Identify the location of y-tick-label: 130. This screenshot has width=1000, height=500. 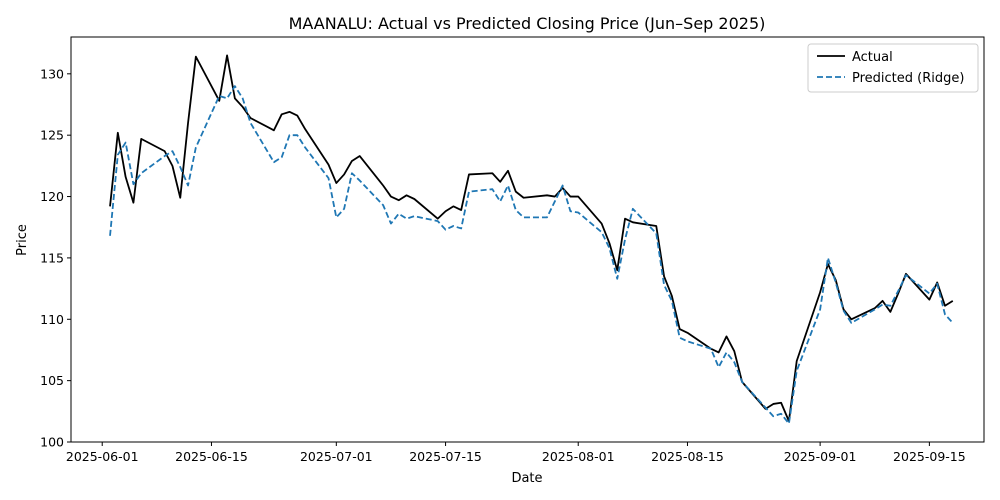
(52, 73).